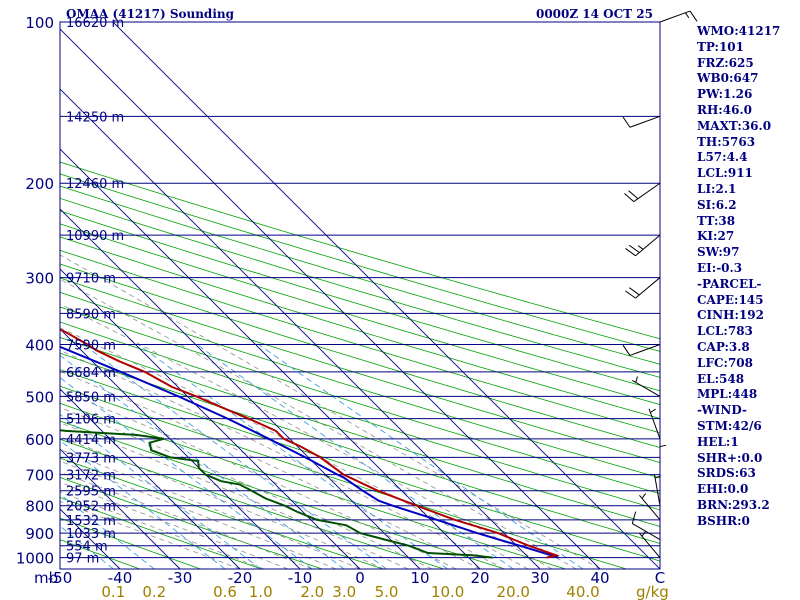 The height and width of the screenshot is (600, 800). I want to click on index-line: KI:27, so click(716, 236).